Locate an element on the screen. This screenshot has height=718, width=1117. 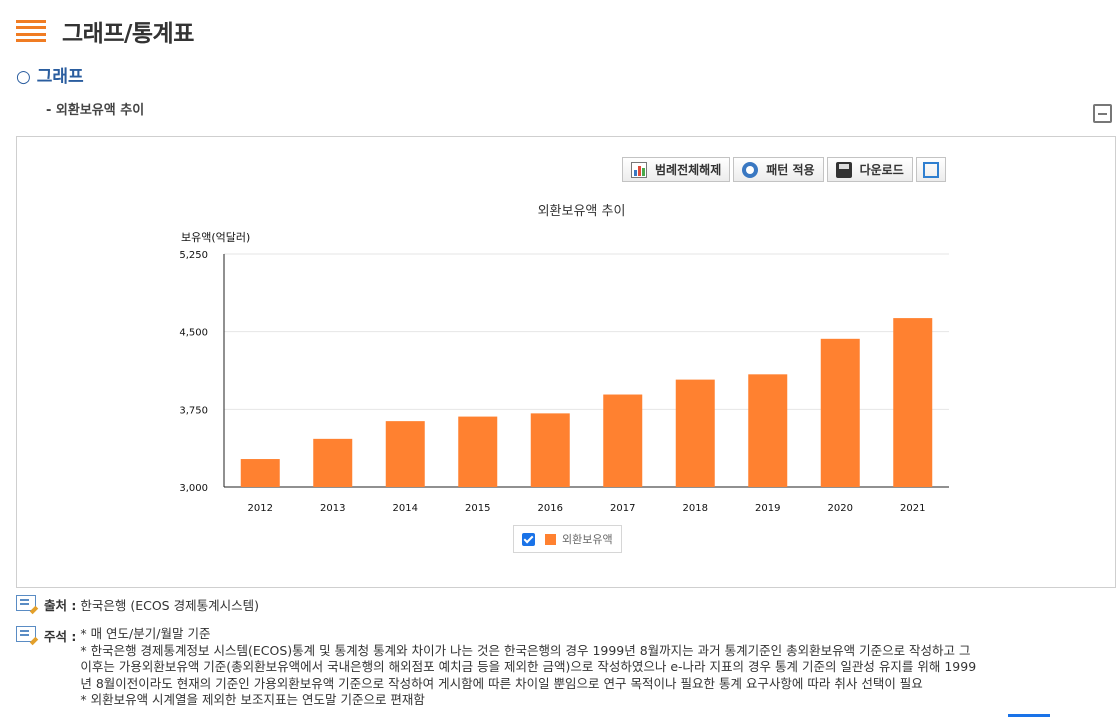
chart-toolbar: 범례전체해제 패턴 적용 다운로드 is located at coordinates (784, 169).